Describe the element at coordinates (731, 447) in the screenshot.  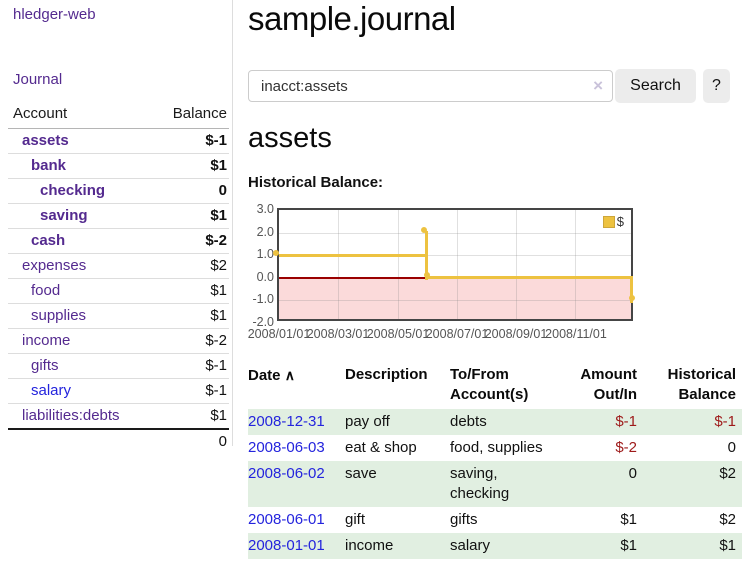
I see `transaction-balance: 0` at that location.